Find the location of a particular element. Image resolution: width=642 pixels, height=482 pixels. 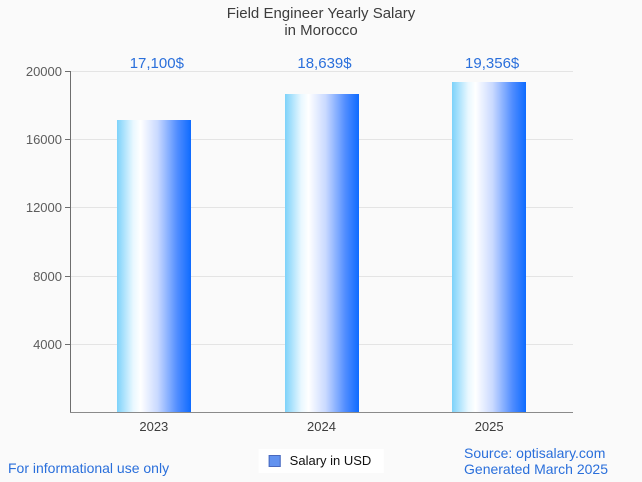

ytick-label-12000: 12000 is located at coordinates (43, 208).